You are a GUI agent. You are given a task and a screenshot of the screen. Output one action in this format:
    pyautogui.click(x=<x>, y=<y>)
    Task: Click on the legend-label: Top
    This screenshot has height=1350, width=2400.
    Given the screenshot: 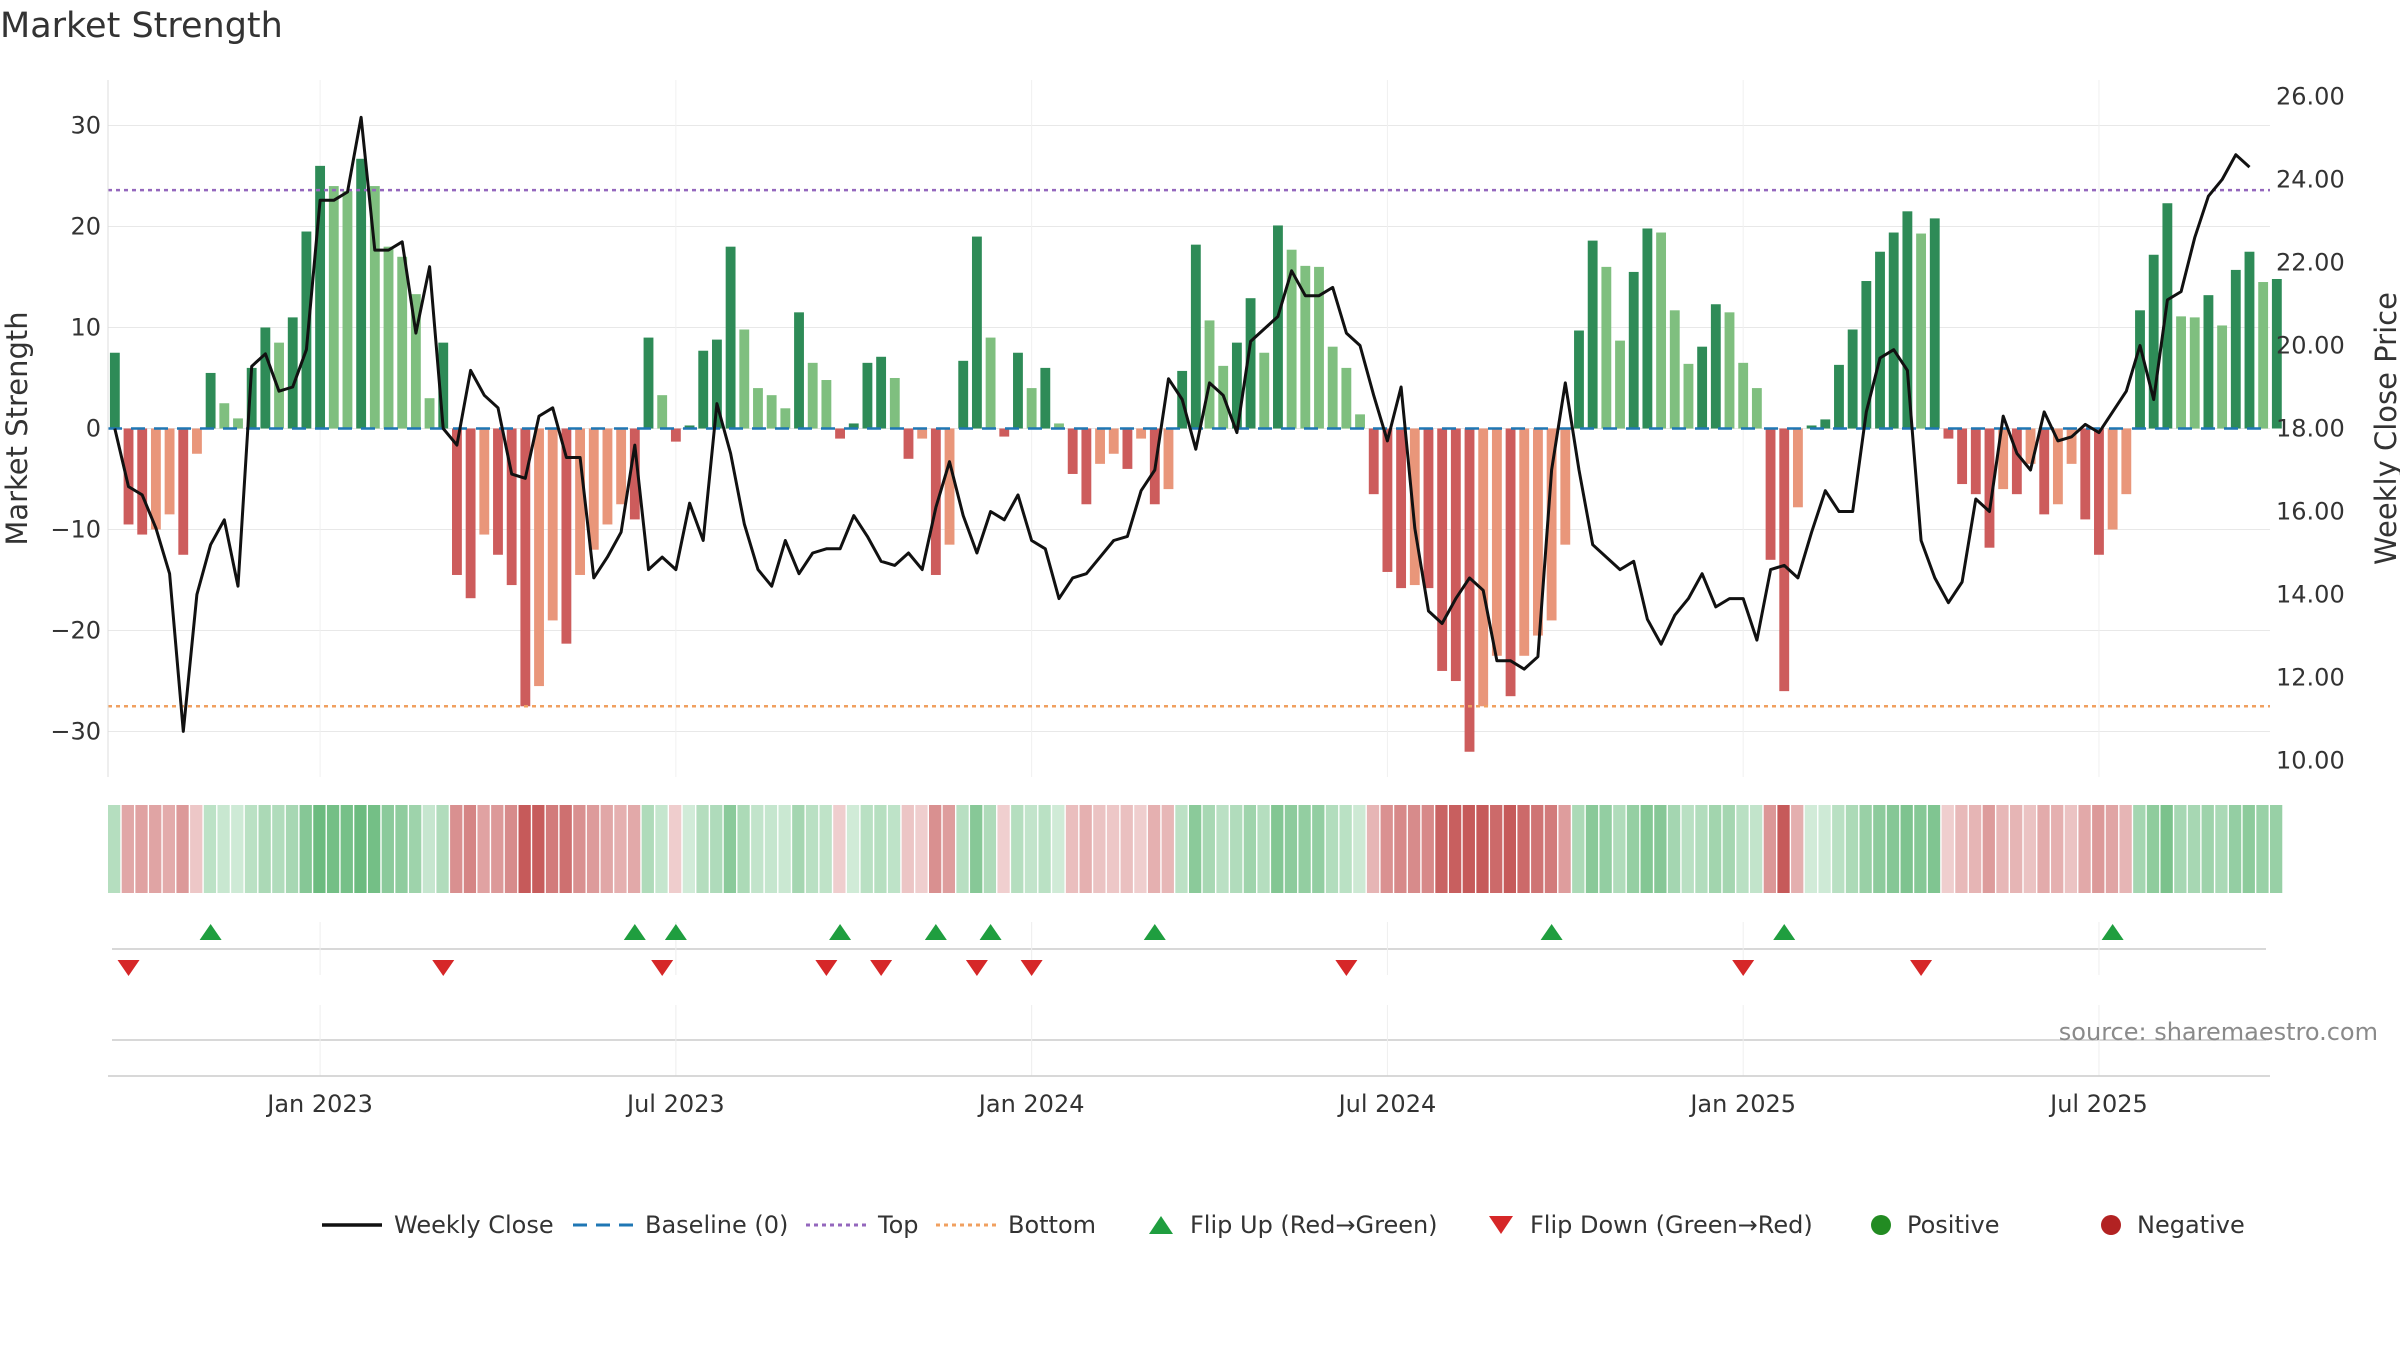 What is the action you would take?
    pyautogui.click(x=898, y=1225)
    